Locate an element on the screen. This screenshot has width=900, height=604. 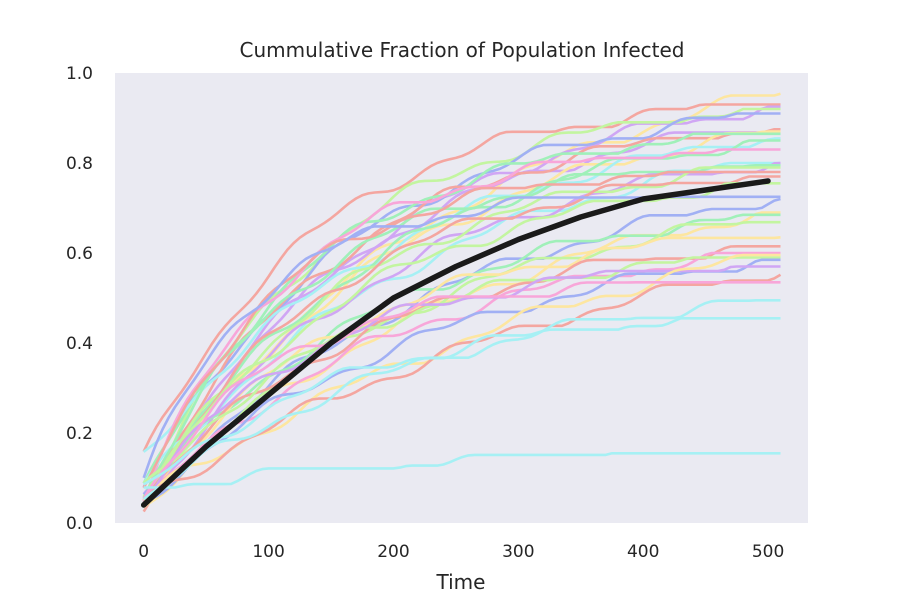
y-tick-label: 0.8 is located at coordinates (79, 164).